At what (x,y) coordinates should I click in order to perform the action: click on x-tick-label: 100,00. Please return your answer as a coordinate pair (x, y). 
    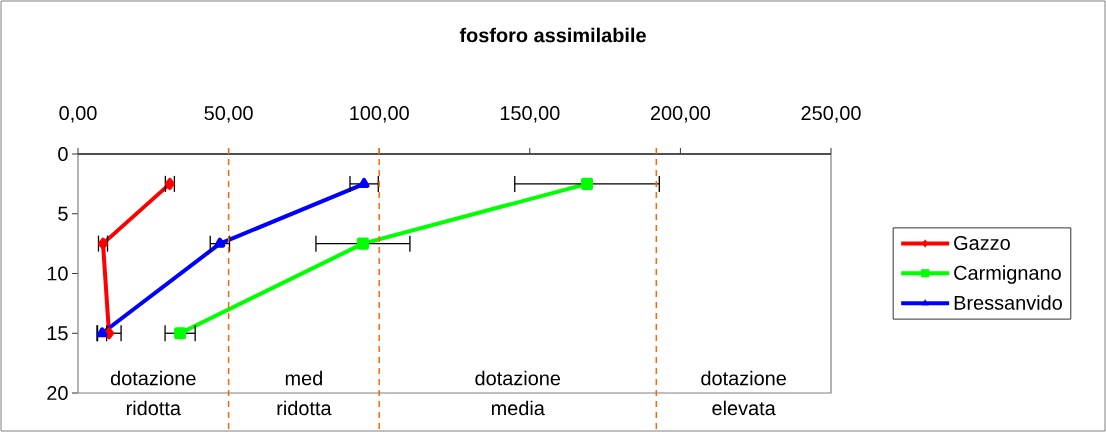
    Looking at the image, I should click on (379, 114).